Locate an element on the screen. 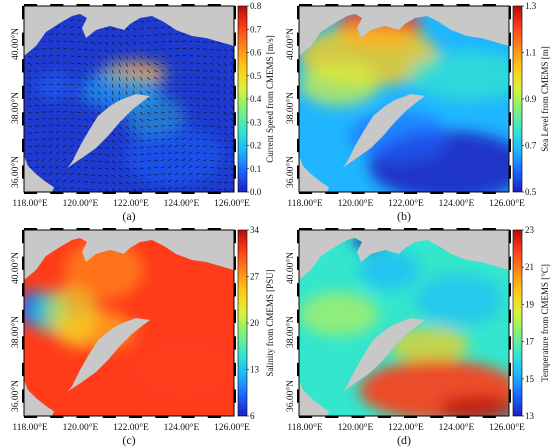 The width and height of the screenshot is (550, 447). panel-caption: (a) is located at coordinates (128, 216).